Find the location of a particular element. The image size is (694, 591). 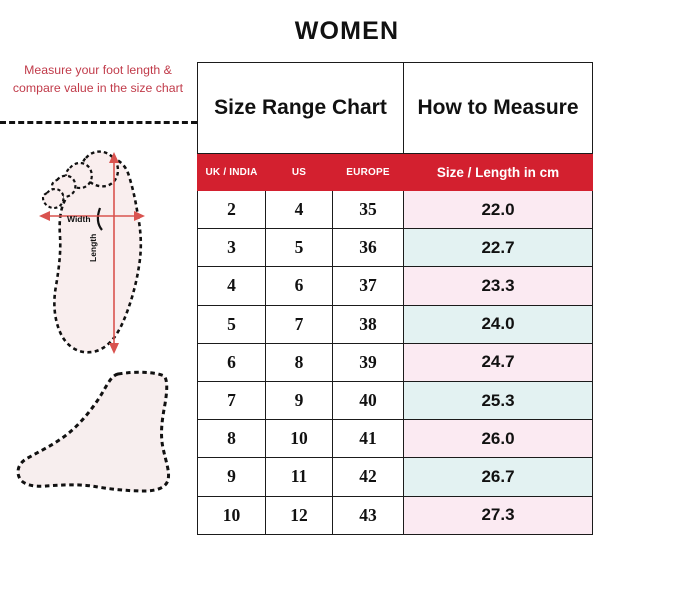

dashed-divider is located at coordinates (98, 122).